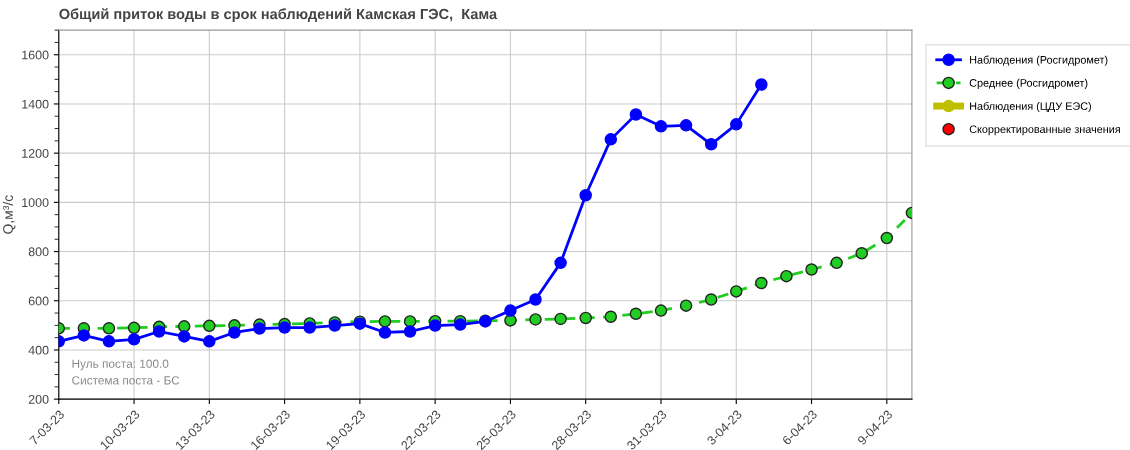 The width and height of the screenshot is (1130, 450). Describe the element at coordinates (35, 153) in the screenshot. I see `y-tick-label: 1200` at that location.